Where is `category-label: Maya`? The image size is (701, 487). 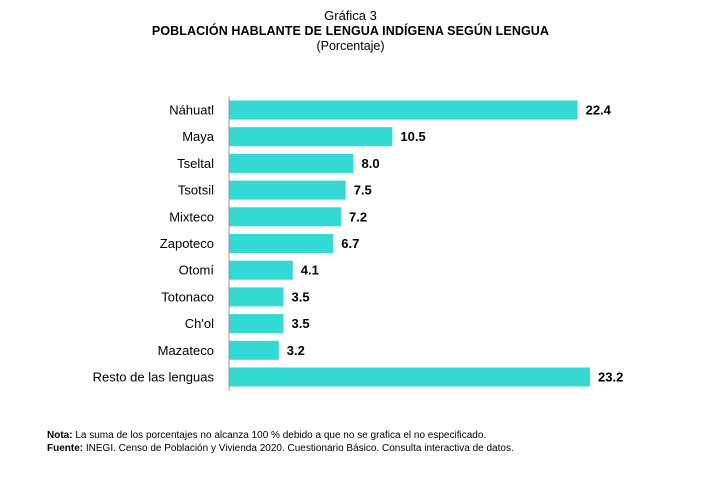
category-label: Maya is located at coordinates (198, 136).